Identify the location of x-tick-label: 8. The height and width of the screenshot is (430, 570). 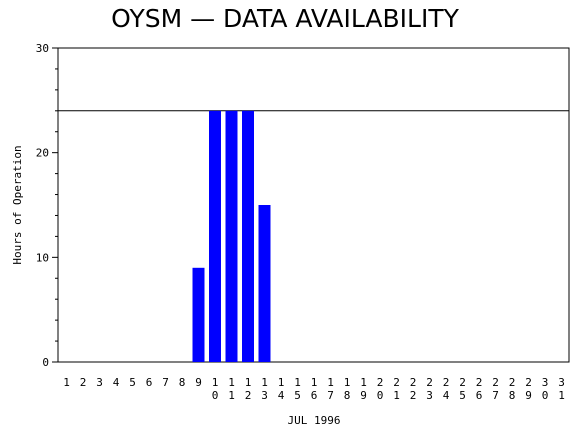
(182, 382).